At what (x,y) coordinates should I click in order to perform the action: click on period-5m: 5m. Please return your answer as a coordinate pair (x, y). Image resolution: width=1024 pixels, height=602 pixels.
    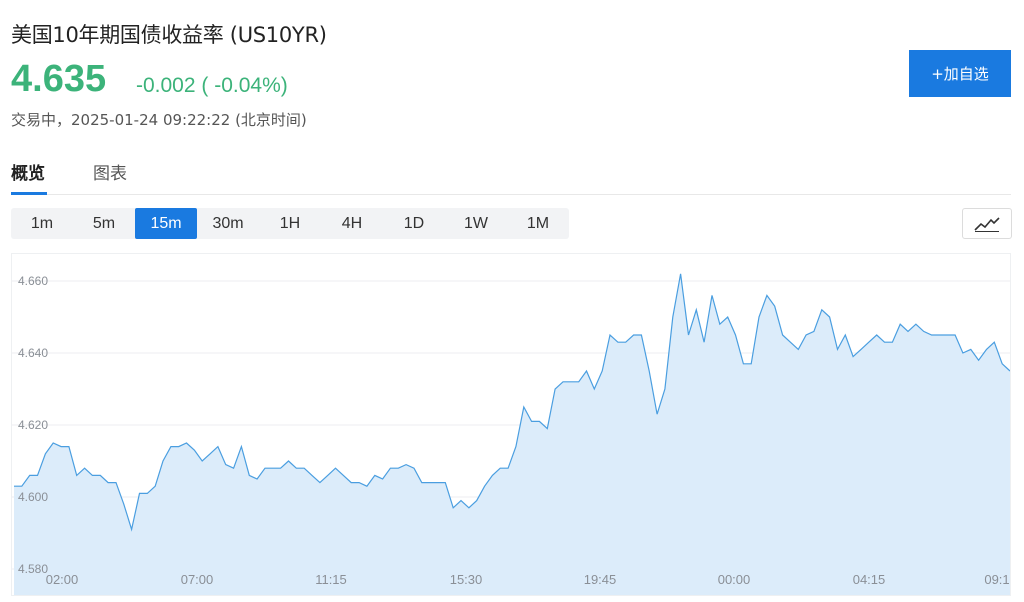
    Looking at the image, I should click on (104, 223).